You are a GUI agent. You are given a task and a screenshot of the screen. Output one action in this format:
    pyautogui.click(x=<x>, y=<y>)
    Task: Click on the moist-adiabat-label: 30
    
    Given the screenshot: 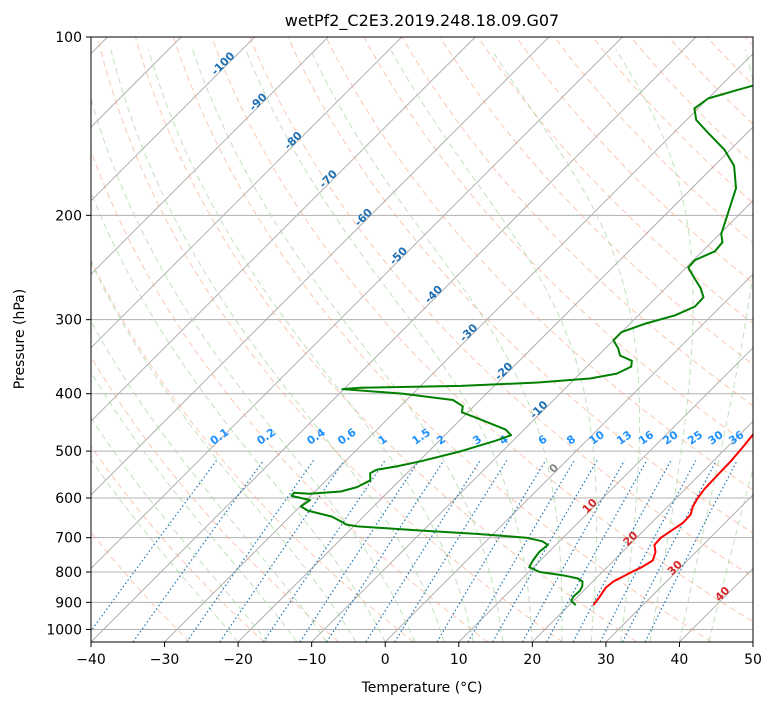 What is the action you would take?
    pyautogui.click(x=675, y=568)
    